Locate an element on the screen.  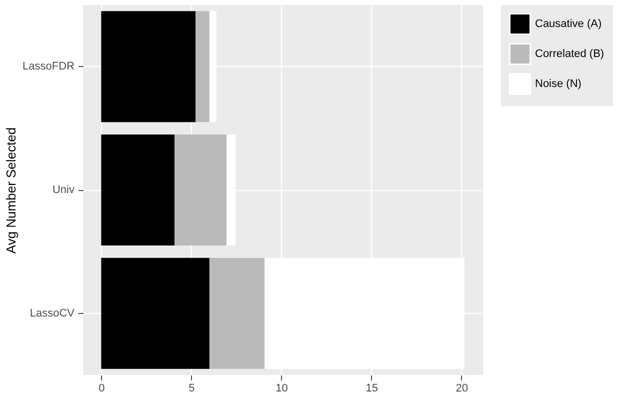
y-tick-label: Univ is located at coordinates (63, 190).